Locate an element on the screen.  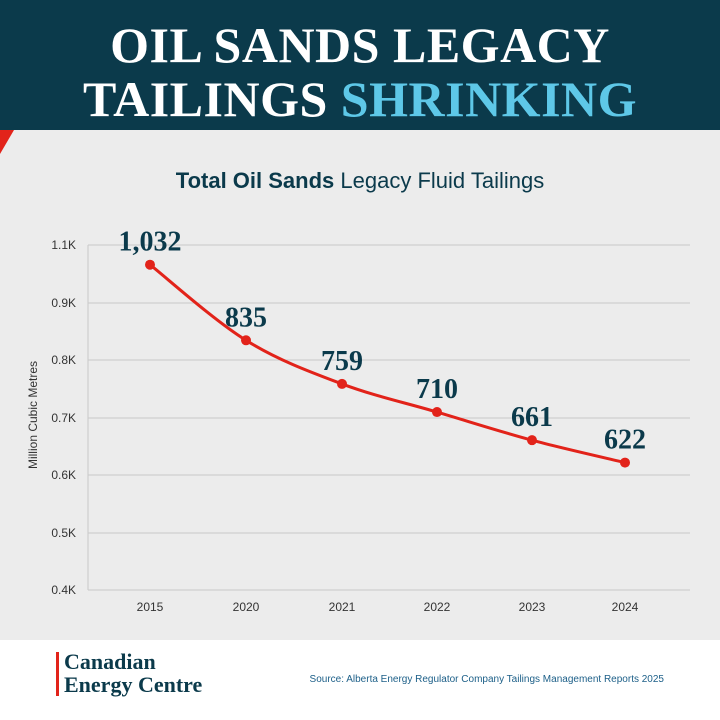
x-tick-label: 2023 is located at coordinates (532, 607).